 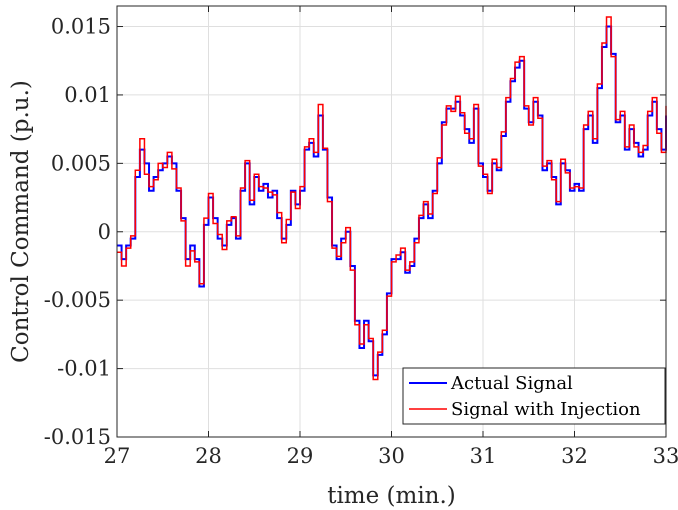 I want to click on x-tick-label: 33, so click(x=665, y=456).